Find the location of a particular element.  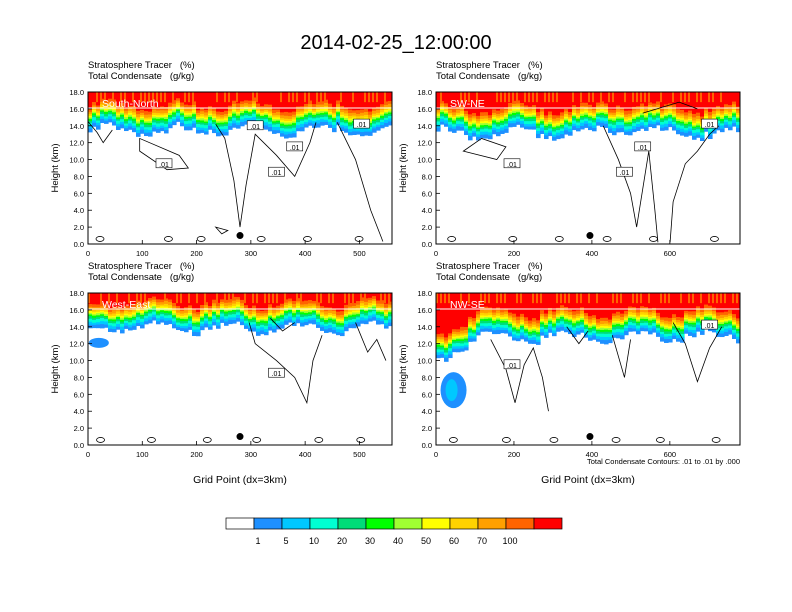

contour-label: .01 is located at coordinates (295, 148).